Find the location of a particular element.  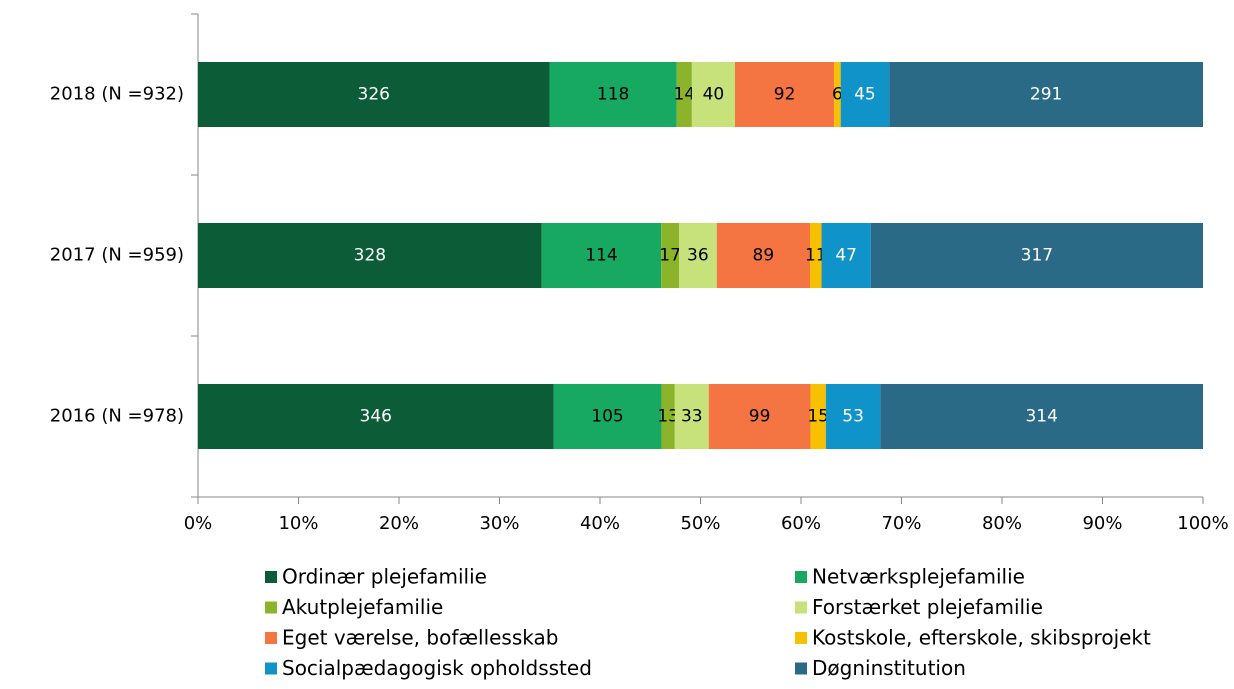

x-tick-label: 50% is located at coordinates (700, 523).